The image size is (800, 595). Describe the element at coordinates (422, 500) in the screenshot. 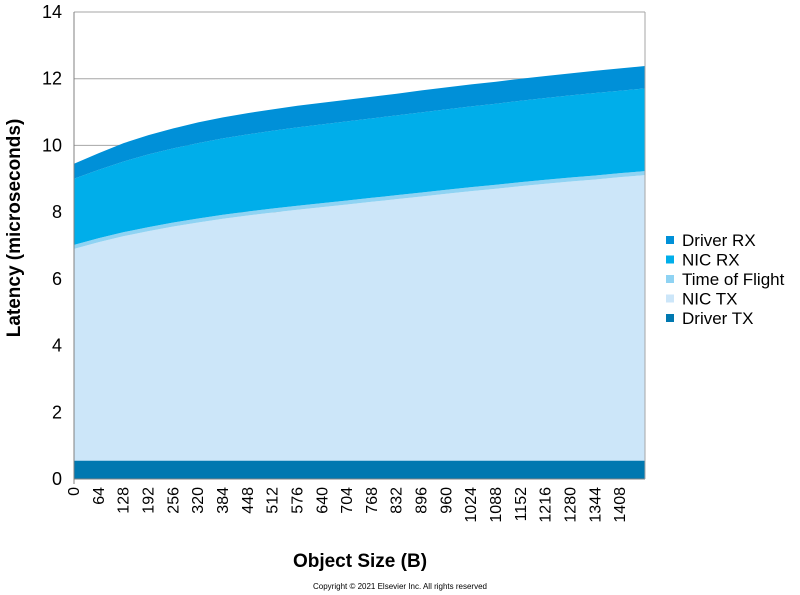

I see `x-tick-label: 896` at that location.